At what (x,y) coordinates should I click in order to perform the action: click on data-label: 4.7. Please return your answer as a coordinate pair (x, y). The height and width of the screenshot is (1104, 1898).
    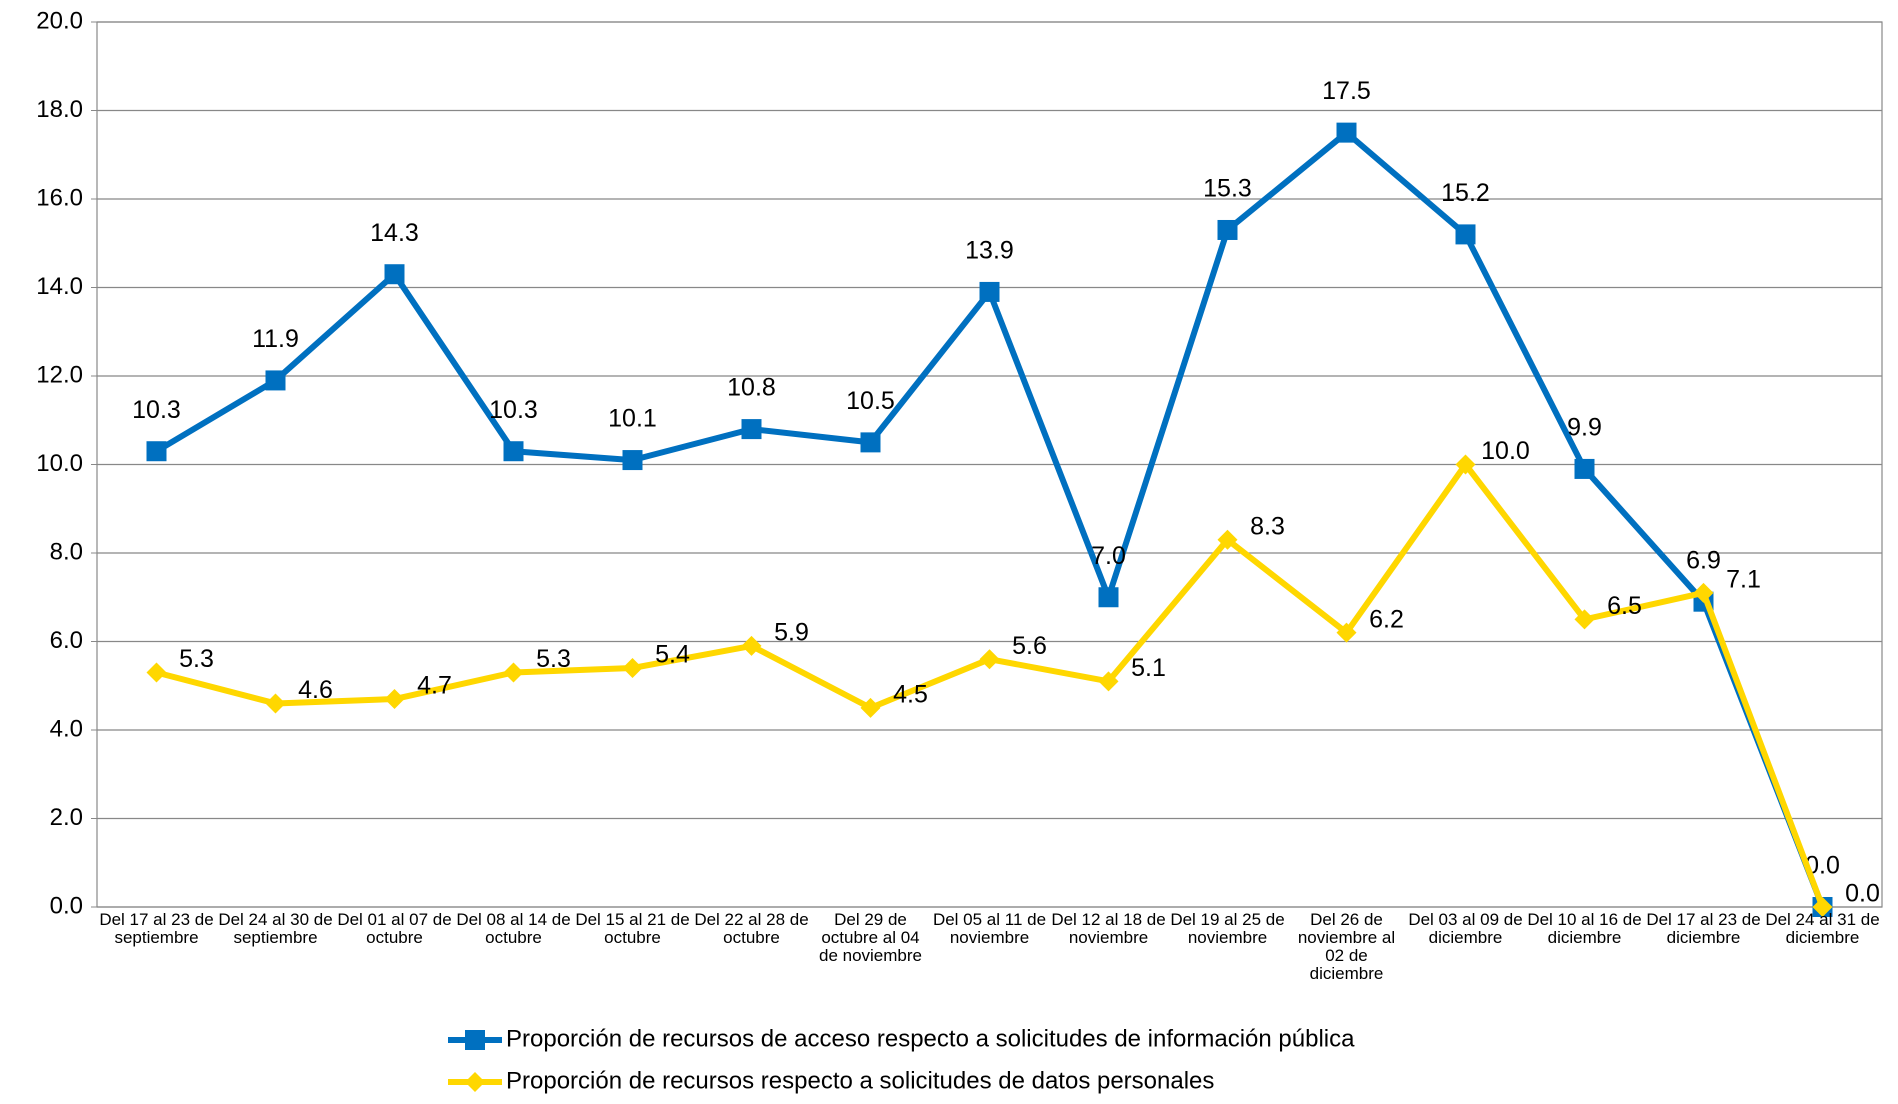
    Looking at the image, I should click on (434, 686).